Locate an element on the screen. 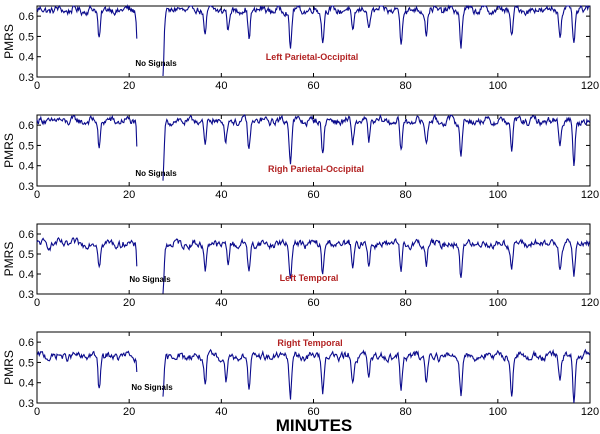  panel-title: Left Parietal-Occipital is located at coordinates (312, 57).